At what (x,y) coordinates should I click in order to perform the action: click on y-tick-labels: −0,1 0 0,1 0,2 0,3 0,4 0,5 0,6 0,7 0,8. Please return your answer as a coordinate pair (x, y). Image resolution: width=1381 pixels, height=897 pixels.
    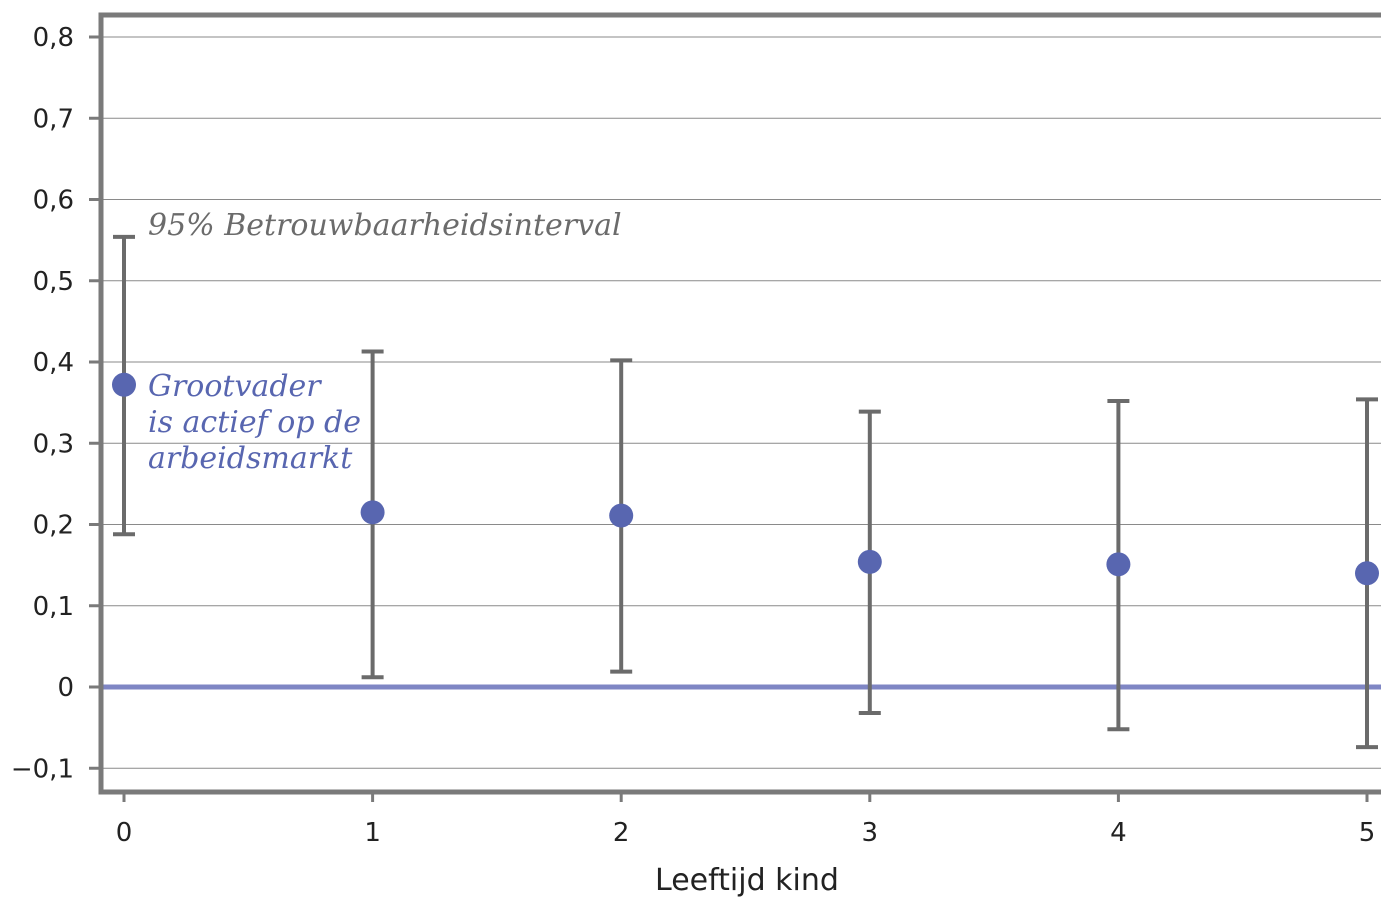
    Looking at the image, I should click on (42, 403).